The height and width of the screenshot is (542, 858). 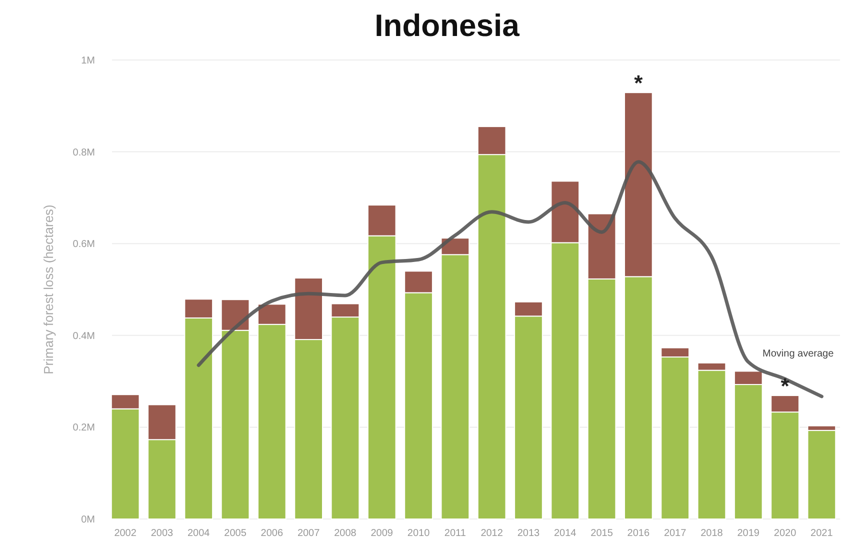 I want to click on x-tick-label: 2005, so click(x=235, y=533).